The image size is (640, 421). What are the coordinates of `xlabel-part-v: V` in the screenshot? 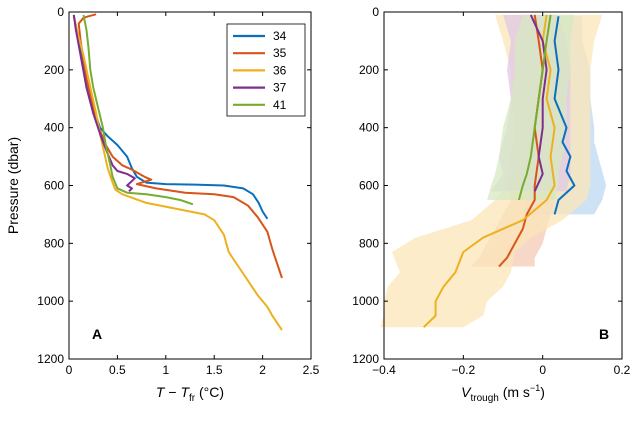 It's located at (466, 392).